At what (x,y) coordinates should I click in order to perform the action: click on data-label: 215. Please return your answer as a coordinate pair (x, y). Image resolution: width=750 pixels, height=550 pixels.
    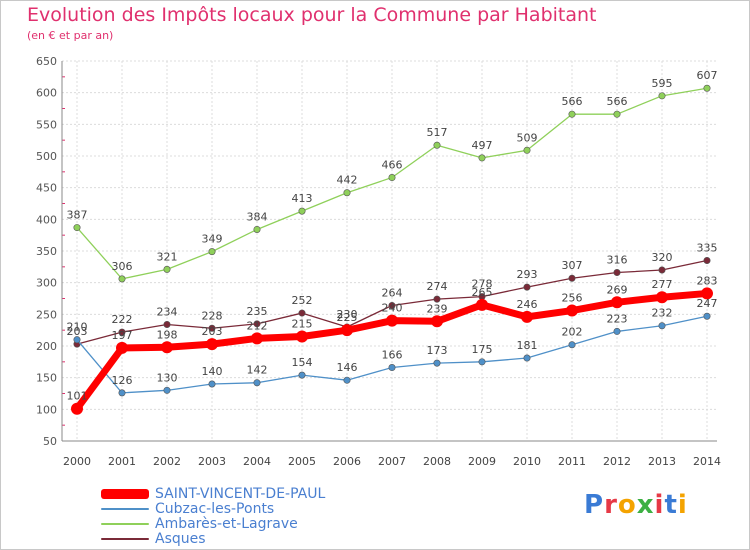
    Looking at the image, I should click on (302, 324).